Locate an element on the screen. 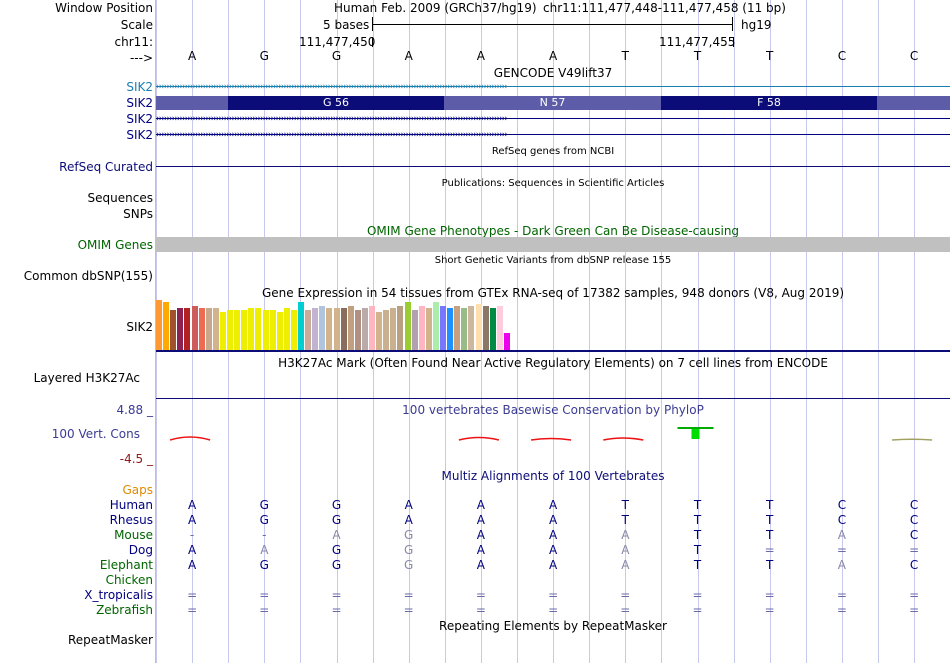 Image resolution: width=950 pixels, height=663 pixels. publications-snps-label: SNPs is located at coordinates (138, 214).